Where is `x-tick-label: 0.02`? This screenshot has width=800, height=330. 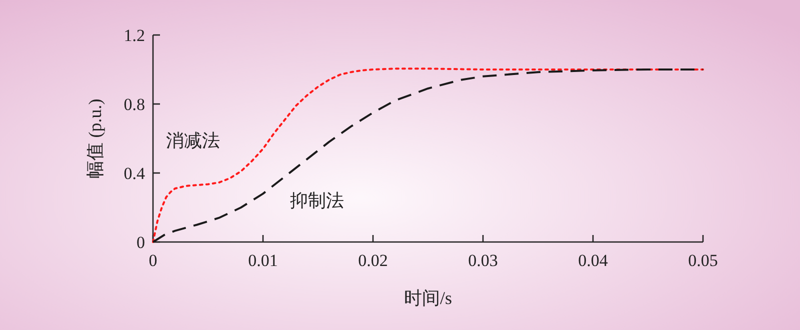
x-tick-label: 0.02 is located at coordinates (373, 260).